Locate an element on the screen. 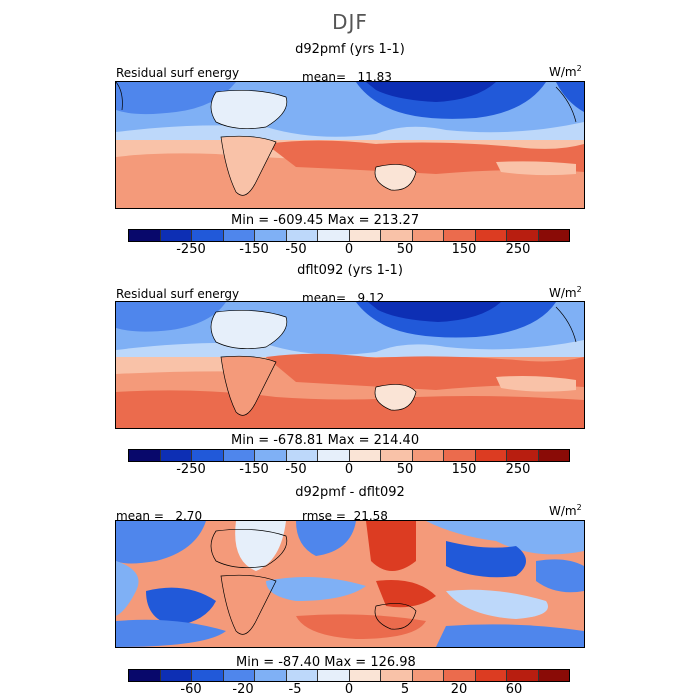 This screenshot has width=700, height=700. panel3-tick: -5 is located at coordinates (295, 689).